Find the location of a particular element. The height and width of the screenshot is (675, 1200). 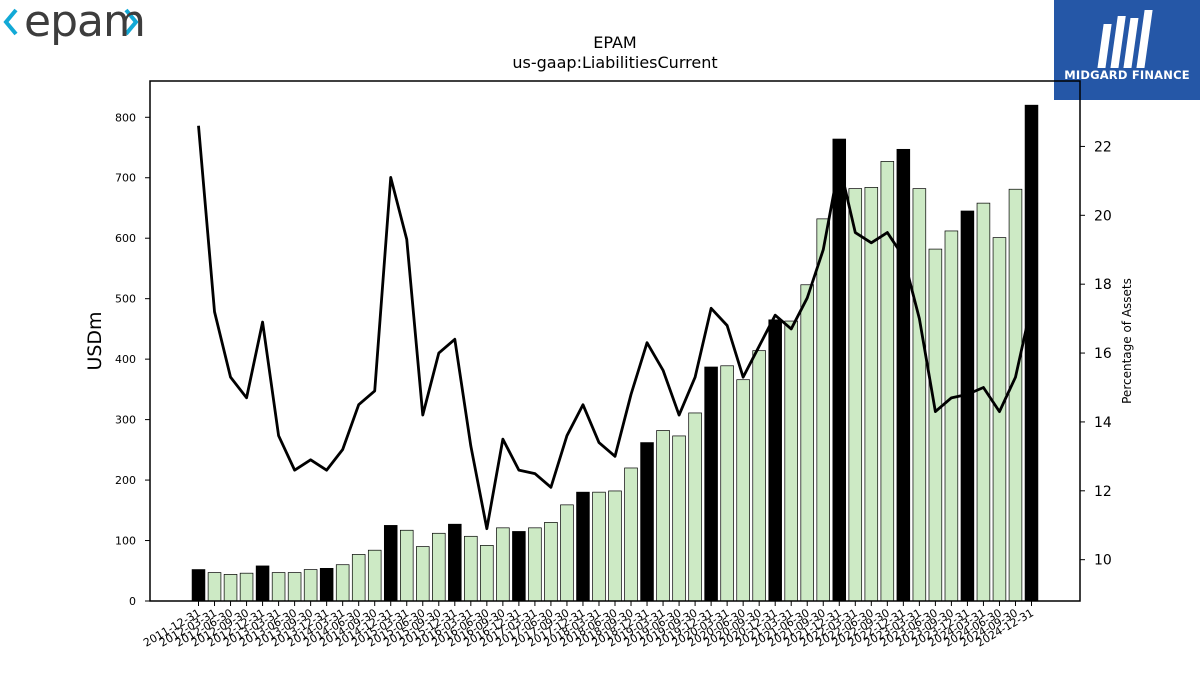

y-tick-label: 500 is located at coordinates (125, 299).